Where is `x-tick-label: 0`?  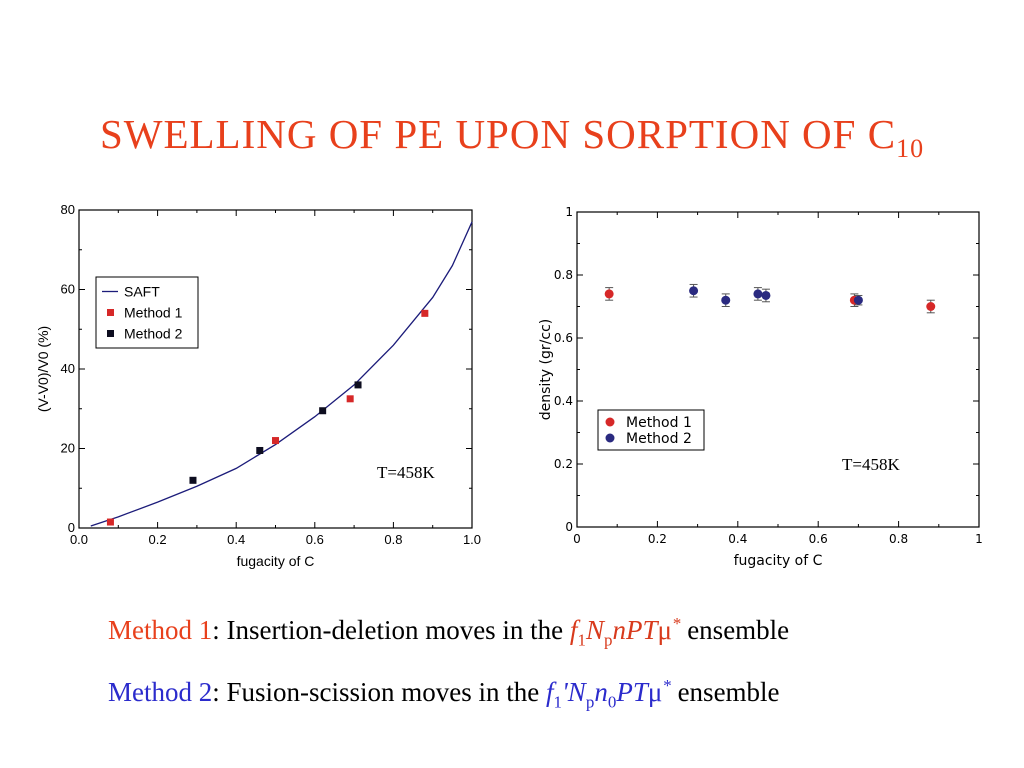
x-tick-label: 0 is located at coordinates (577, 539).